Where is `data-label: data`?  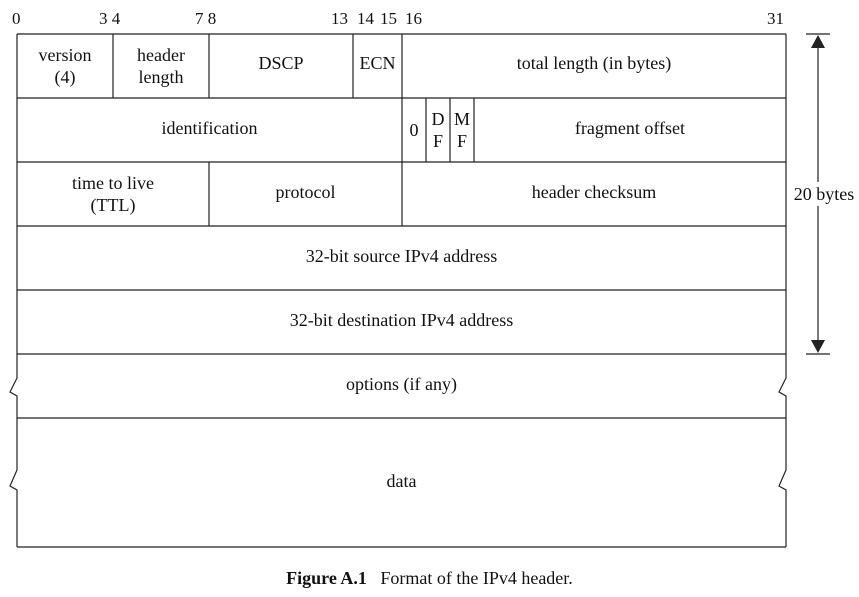
data-label: data is located at coordinates (401, 480).